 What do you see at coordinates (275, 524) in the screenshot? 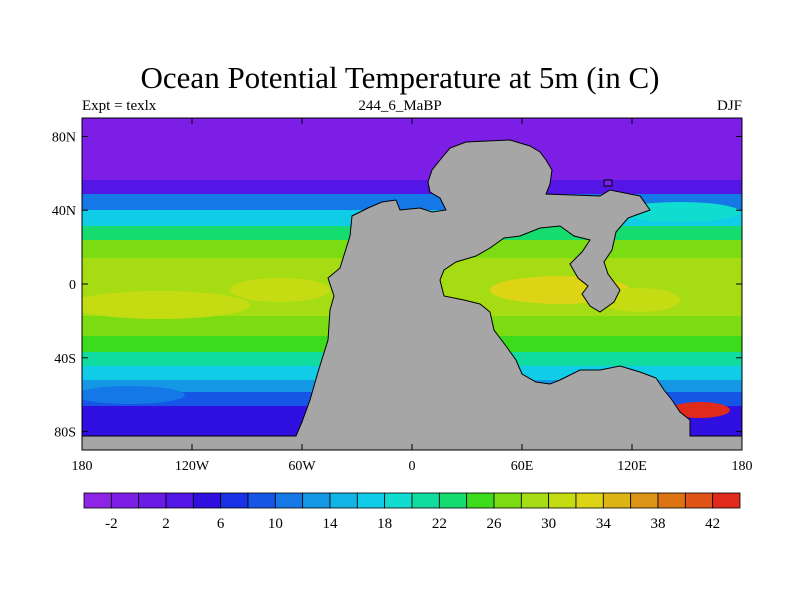
I see `colorbar-label: 10` at bounding box center [275, 524].